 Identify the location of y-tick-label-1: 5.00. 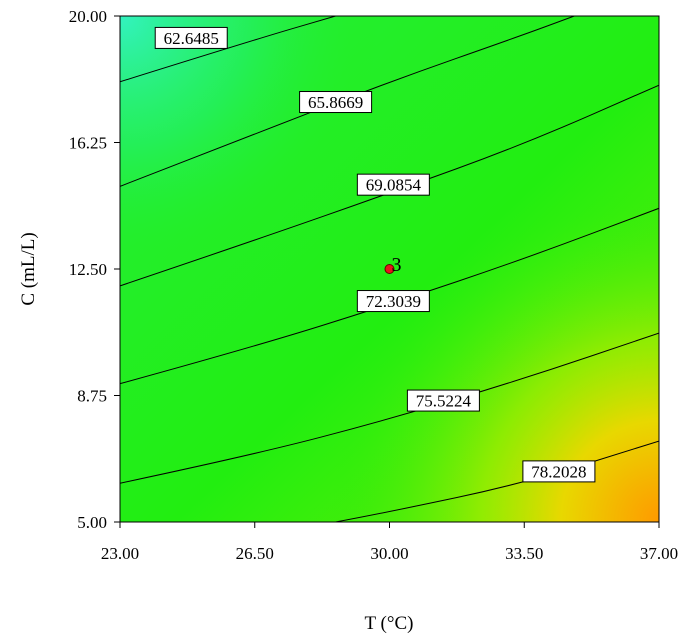
(92, 522).